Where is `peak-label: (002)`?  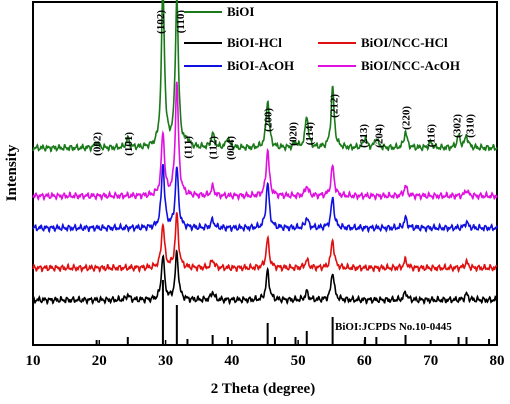
peak-label: (002) is located at coordinates (98, 144).